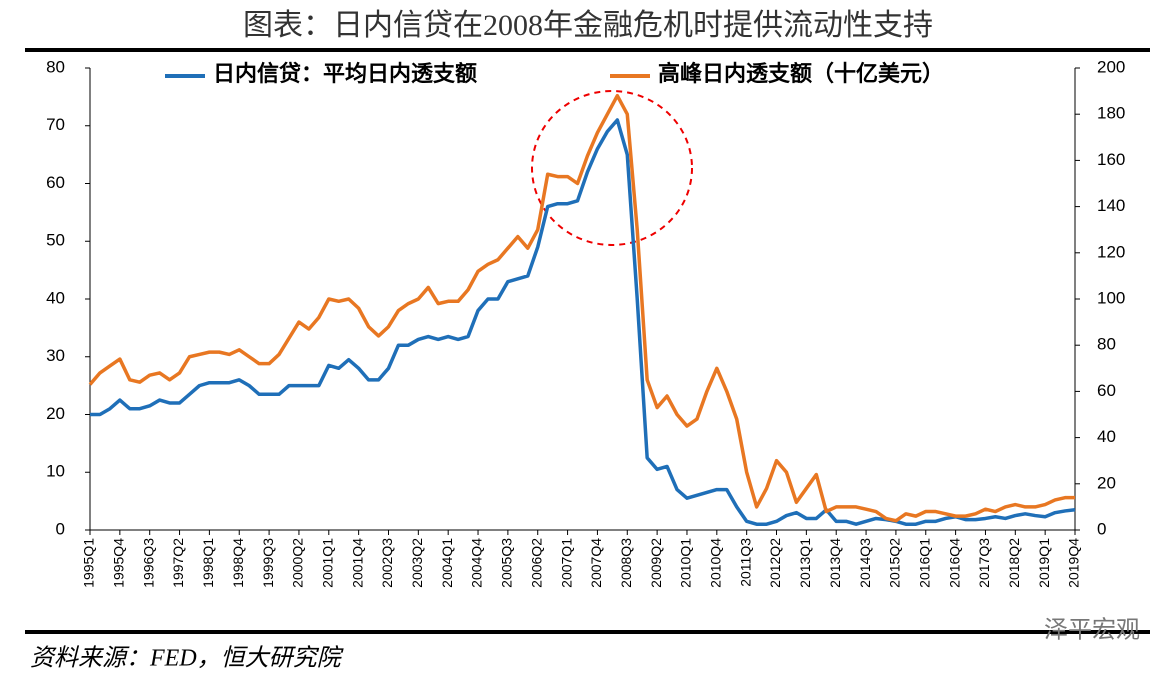 The image size is (1176, 684). Describe the element at coordinates (1111, 205) in the screenshot. I see `y2-tick-label: 140` at that location.